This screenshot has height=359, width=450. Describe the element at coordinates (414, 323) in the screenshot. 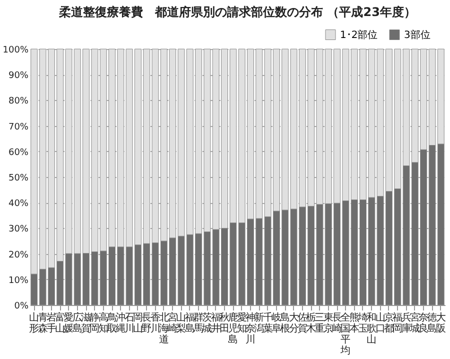

I see `x-tick-label: 宮城` at that location.